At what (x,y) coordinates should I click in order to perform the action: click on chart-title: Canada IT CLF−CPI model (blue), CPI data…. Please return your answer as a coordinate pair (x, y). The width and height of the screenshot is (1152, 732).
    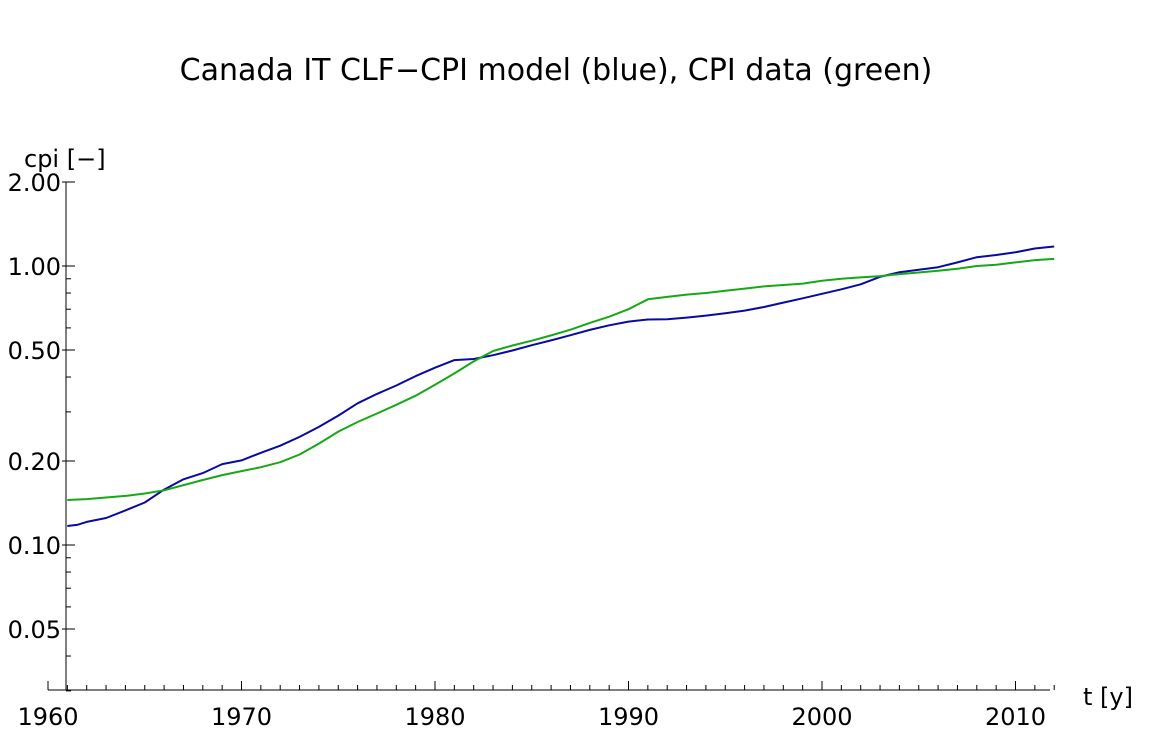
    Looking at the image, I should click on (556, 70).